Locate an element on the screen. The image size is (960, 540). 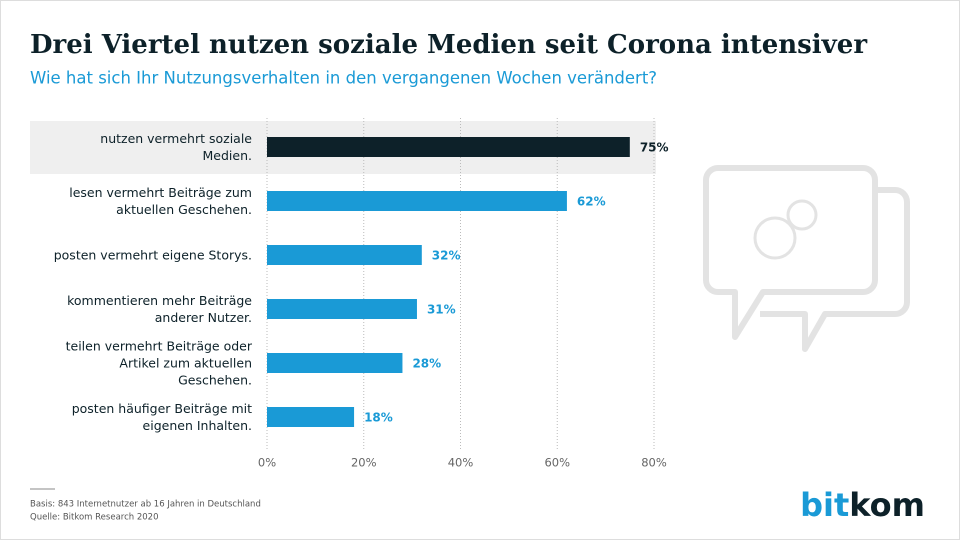
x-tick-label: 60% is located at coordinates (557, 463).